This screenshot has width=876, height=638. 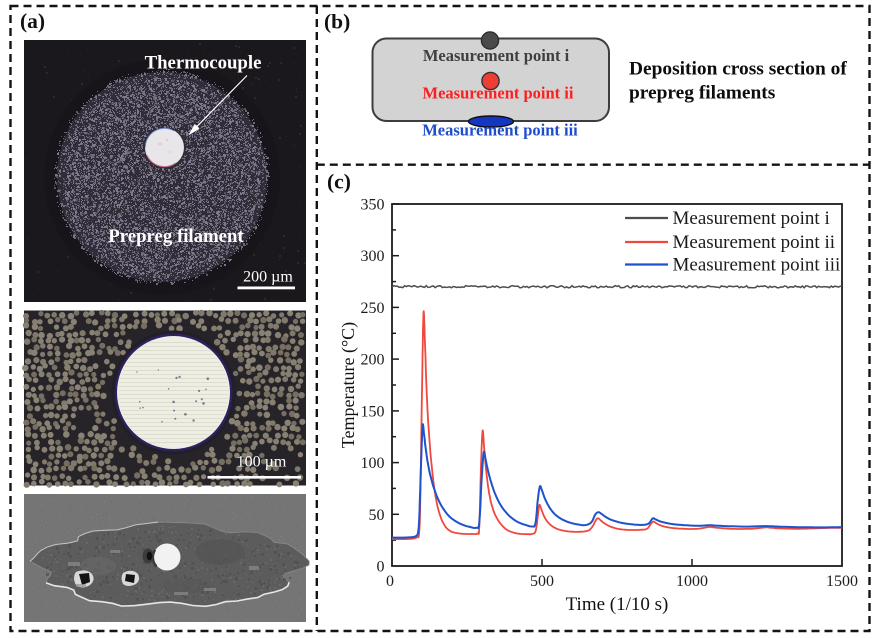 I want to click on svg-text: 250, so click(x=373, y=308).